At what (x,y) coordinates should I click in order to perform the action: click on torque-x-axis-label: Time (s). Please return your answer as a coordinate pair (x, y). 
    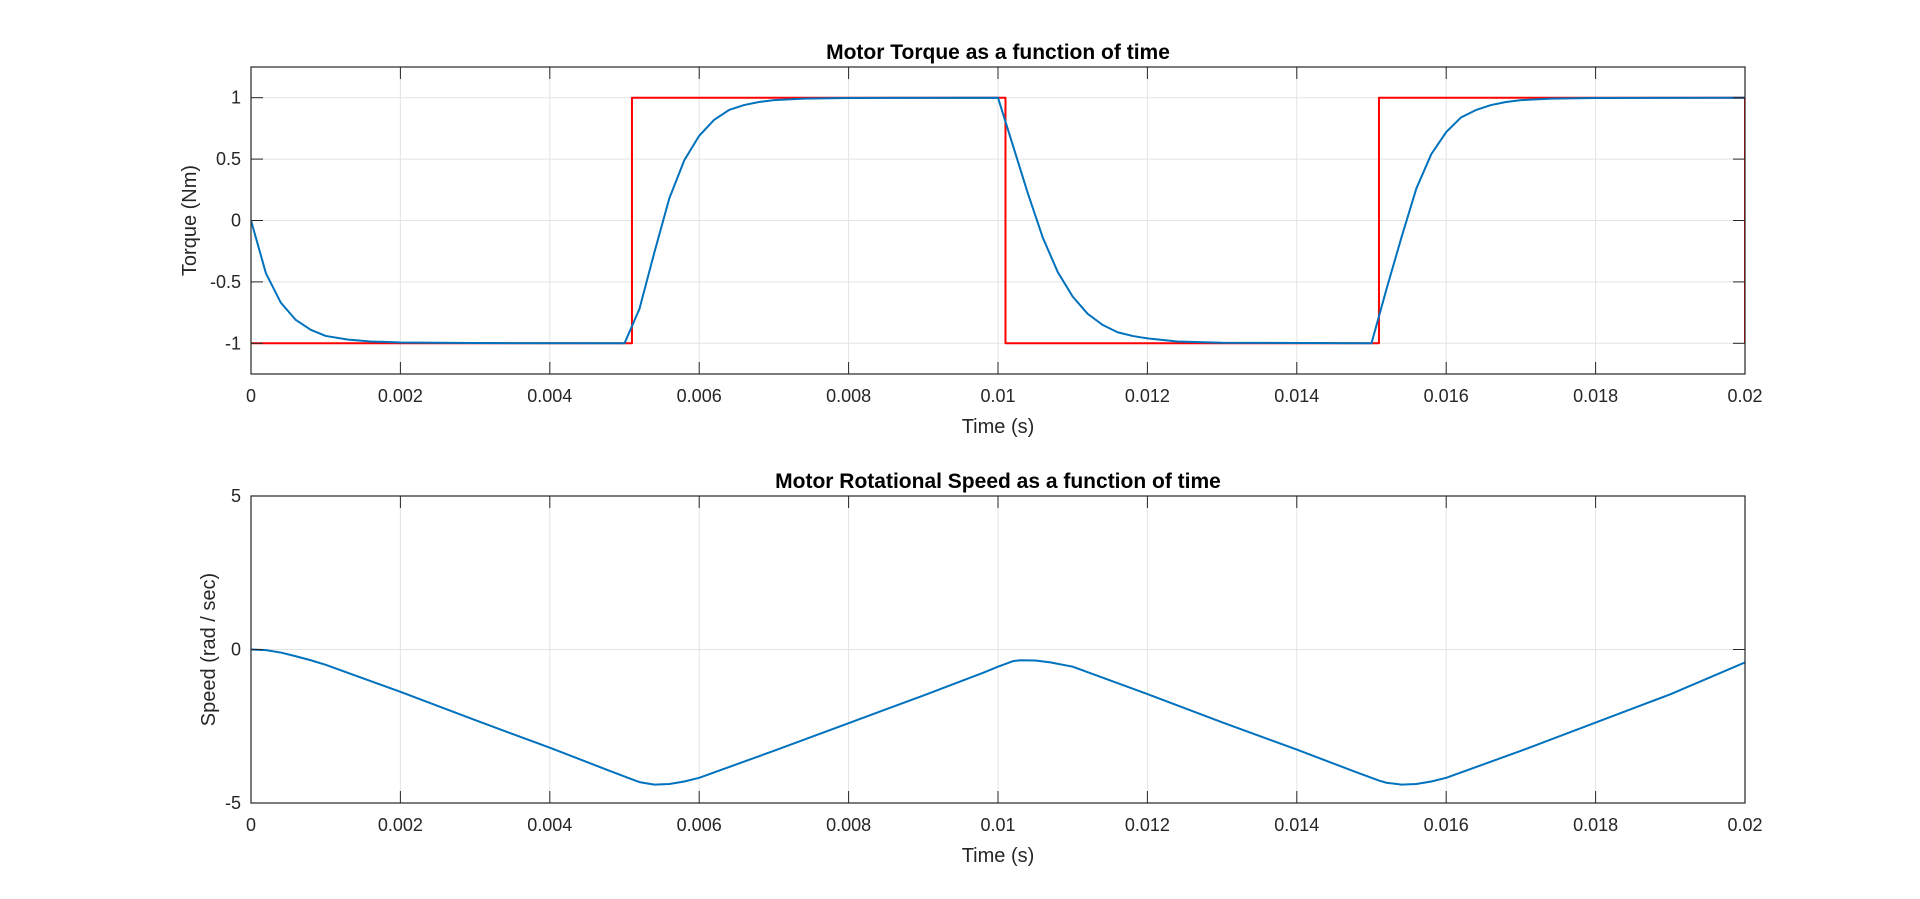
    Looking at the image, I should click on (998, 427).